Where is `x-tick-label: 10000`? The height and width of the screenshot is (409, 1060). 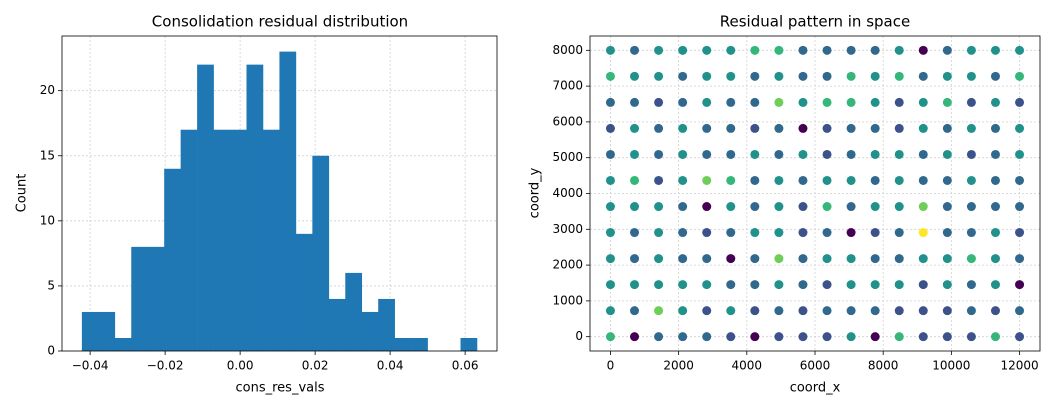
x-tick-label: 10000 is located at coordinates (951, 366).